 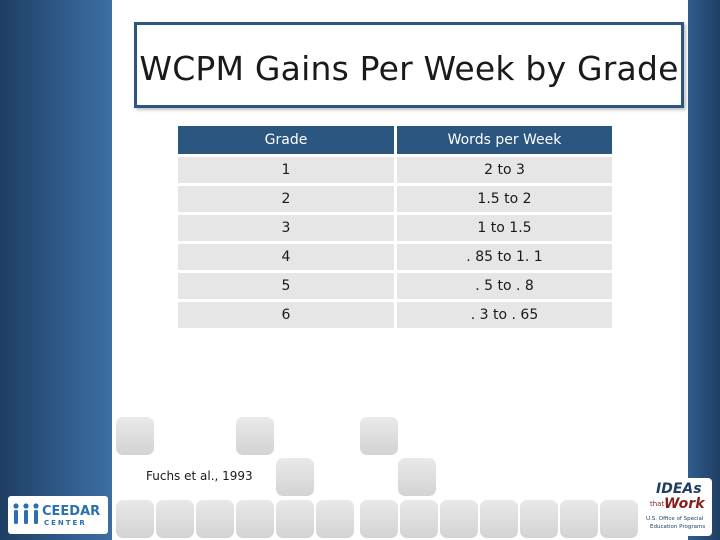 I want to click on ceedar-subtitle: CENTER, so click(x=65, y=523).